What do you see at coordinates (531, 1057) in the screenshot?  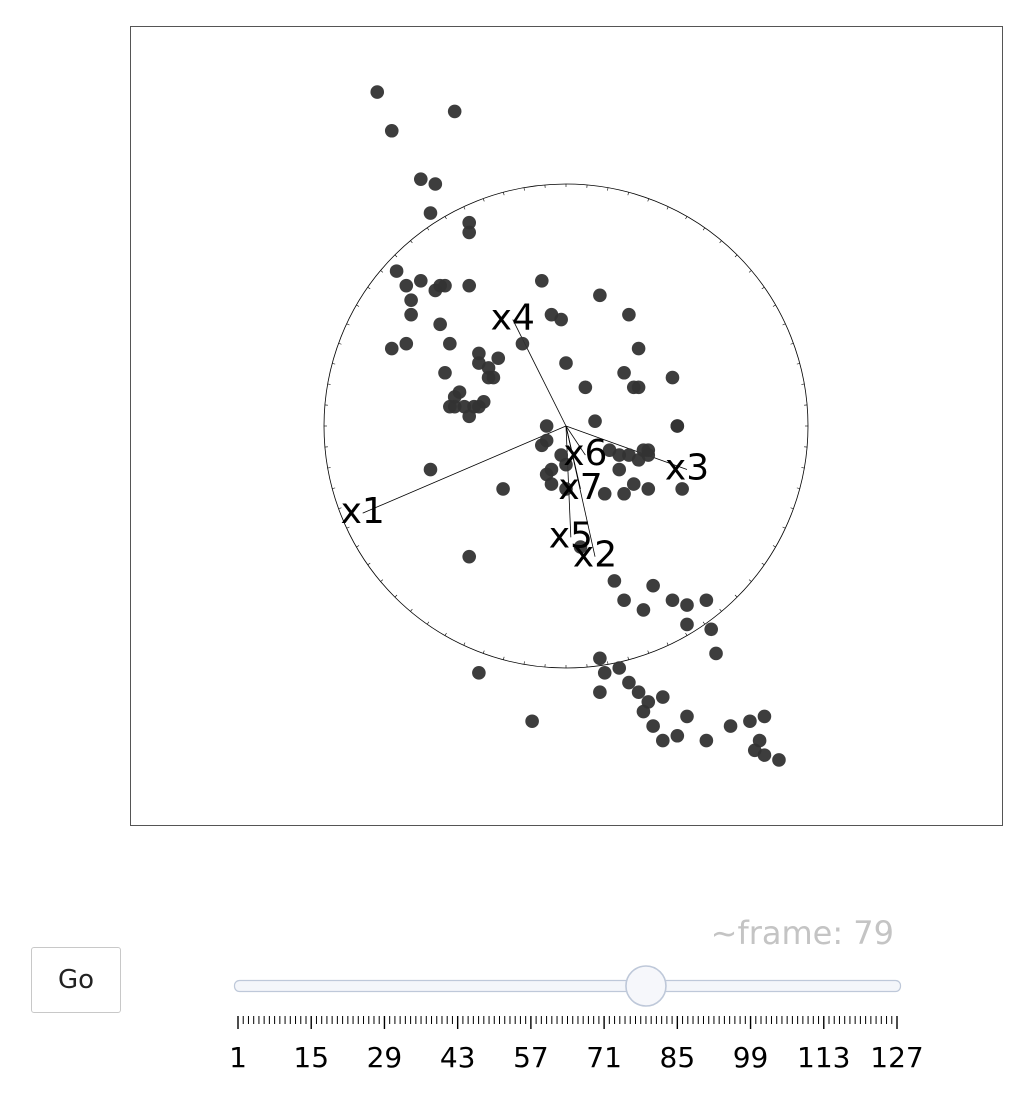 I see `slider-tick-label: 57` at bounding box center [531, 1057].